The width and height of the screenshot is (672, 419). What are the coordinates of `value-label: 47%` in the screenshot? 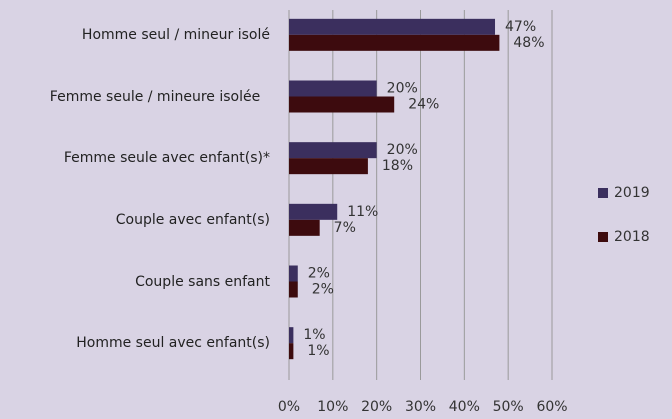 It's located at (520, 27).